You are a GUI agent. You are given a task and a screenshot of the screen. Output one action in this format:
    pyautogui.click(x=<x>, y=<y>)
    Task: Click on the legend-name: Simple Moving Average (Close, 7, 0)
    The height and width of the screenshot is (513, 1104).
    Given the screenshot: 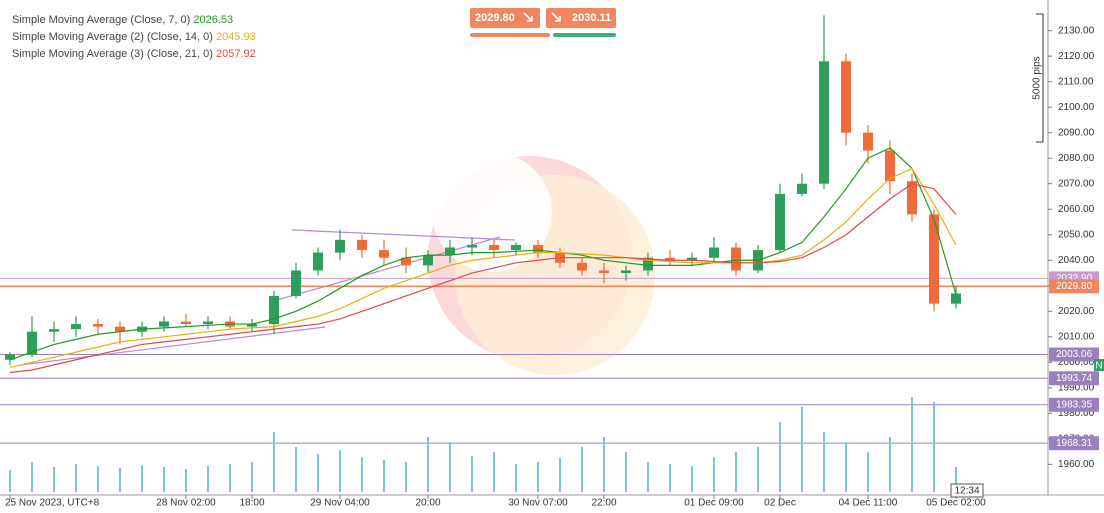 What is the action you would take?
    pyautogui.click(x=101, y=20)
    